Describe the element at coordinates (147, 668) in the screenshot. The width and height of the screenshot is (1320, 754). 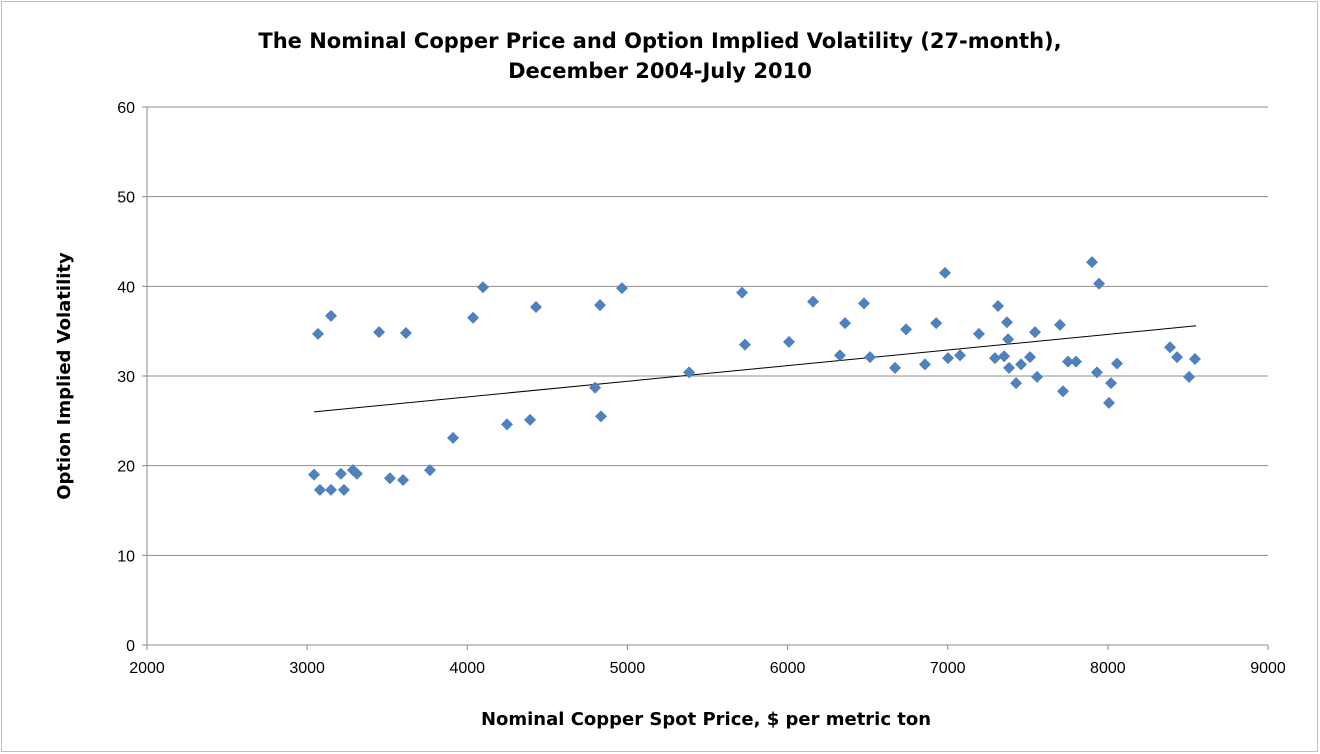
I see `x-tick-label: 2000` at that location.